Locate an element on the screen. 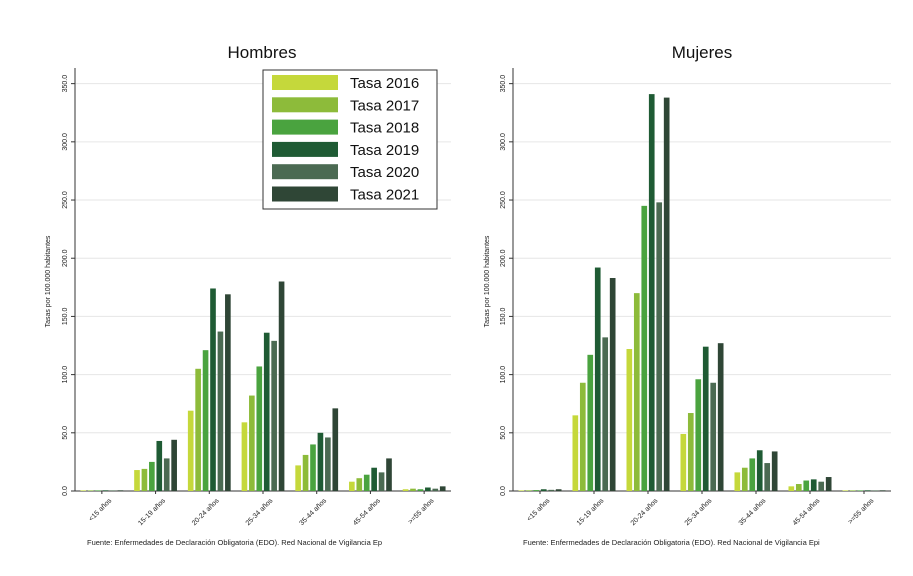 The height and width of the screenshot is (576, 913). x-tick-label: <15 años is located at coordinates (101, 510).